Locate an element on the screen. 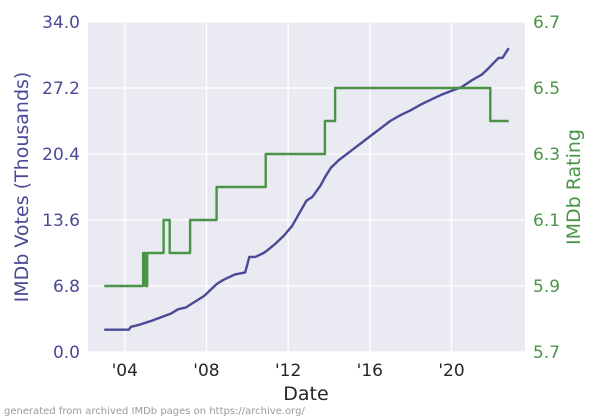  left-tick-label: 34.0 is located at coordinates (61, 23).